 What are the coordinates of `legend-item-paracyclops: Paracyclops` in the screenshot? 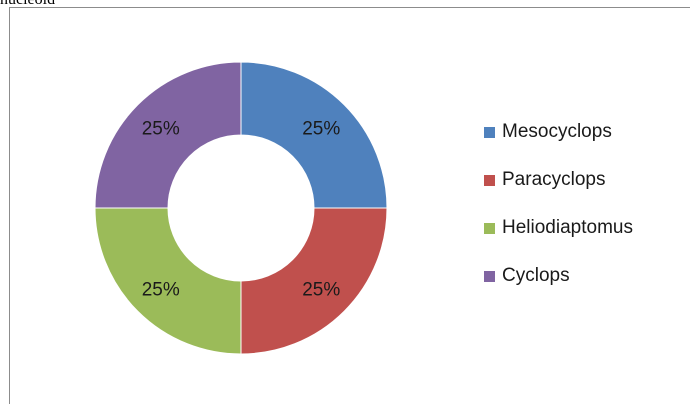 It's located at (558, 180).